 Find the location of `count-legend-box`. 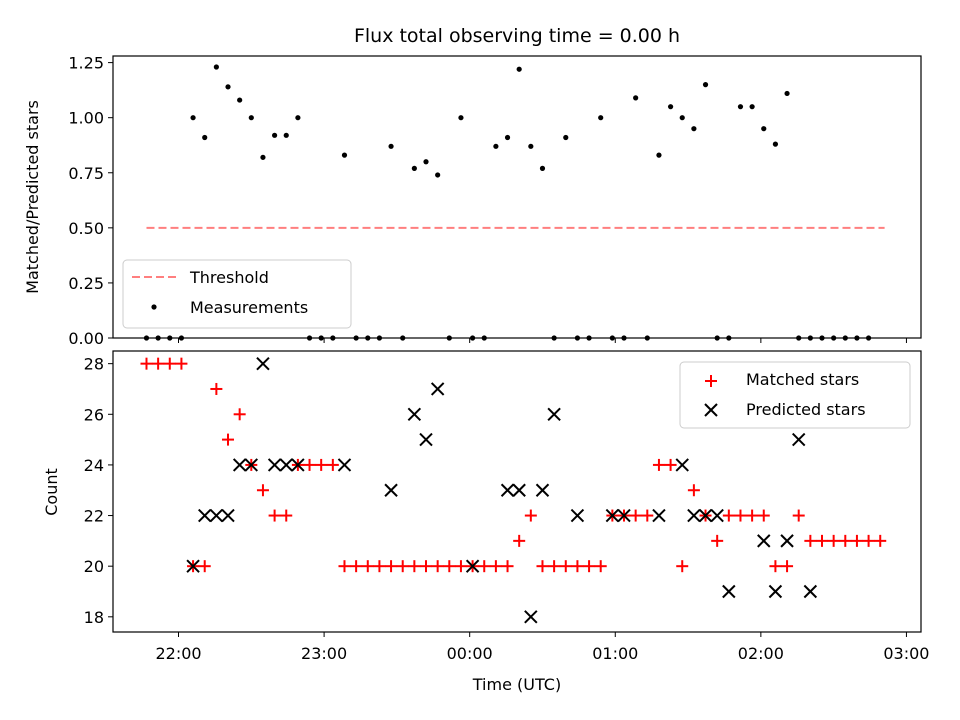

count-legend-box is located at coordinates (795, 395).